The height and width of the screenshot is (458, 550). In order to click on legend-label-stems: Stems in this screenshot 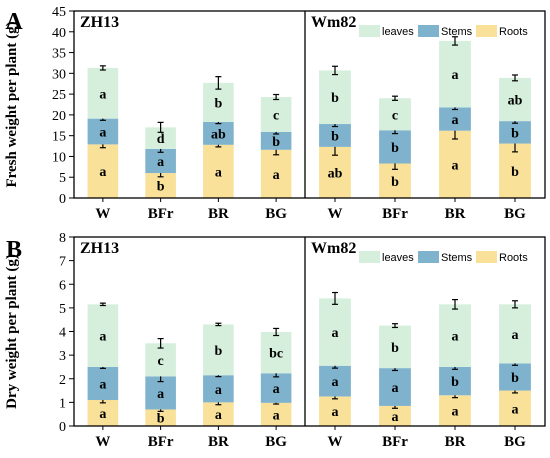, I will do `click(457, 32)`.